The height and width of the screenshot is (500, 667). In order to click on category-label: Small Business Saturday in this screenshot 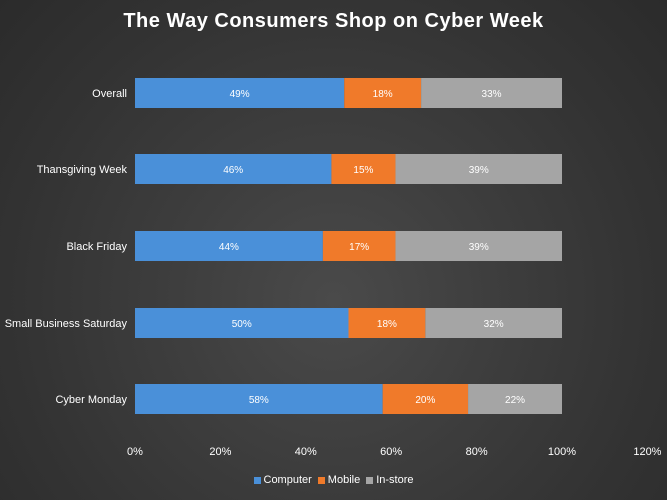, I will do `click(66, 324)`.